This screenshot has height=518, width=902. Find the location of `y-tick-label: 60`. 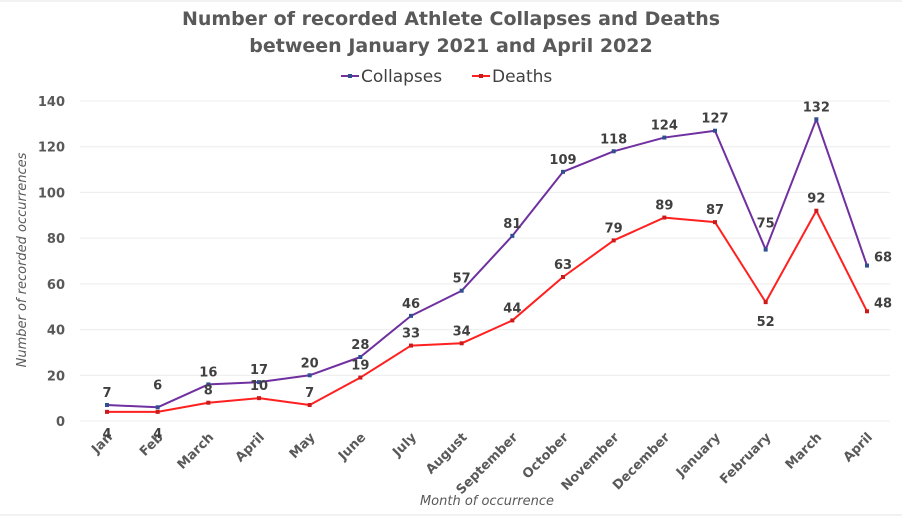

y-tick-label: 60 is located at coordinates (56, 285).